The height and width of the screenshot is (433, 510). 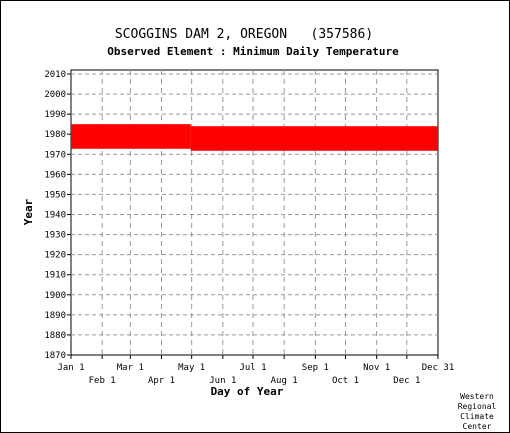 I want to click on chart-title: SCOGGINS DAM 2, OREGON (357586), so click(x=244, y=34).